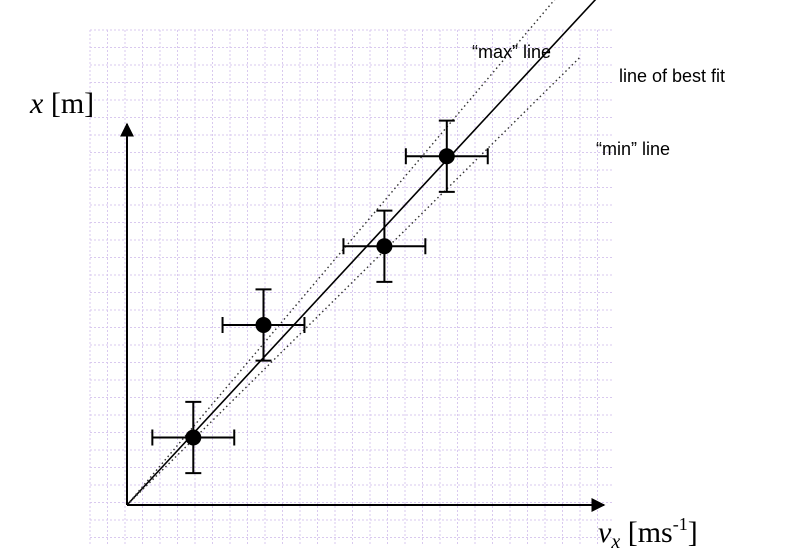 This screenshot has width=792, height=557. Describe the element at coordinates (633, 149) in the screenshot. I see `min-line-label: “min” line` at that location.